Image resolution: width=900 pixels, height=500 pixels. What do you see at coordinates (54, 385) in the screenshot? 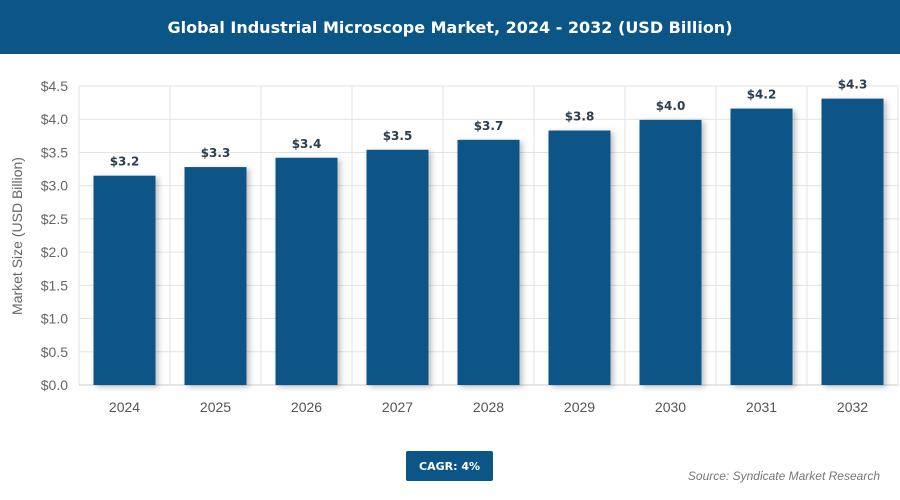
I see `y-tick-label: $0.0` at bounding box center [54, 385].